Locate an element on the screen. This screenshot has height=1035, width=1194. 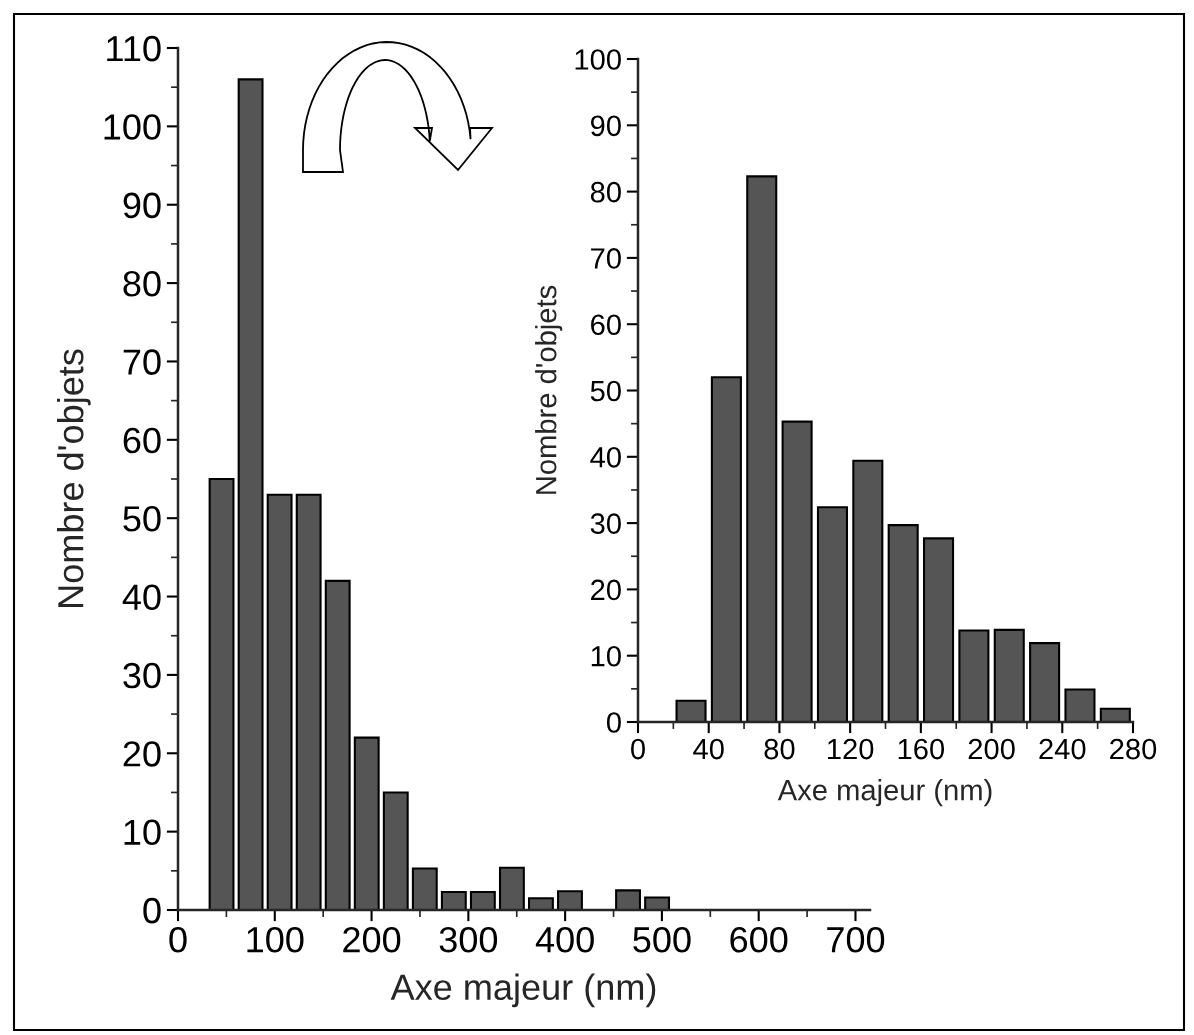
x-tick-label: 300 is located at coordinates (468, 939).